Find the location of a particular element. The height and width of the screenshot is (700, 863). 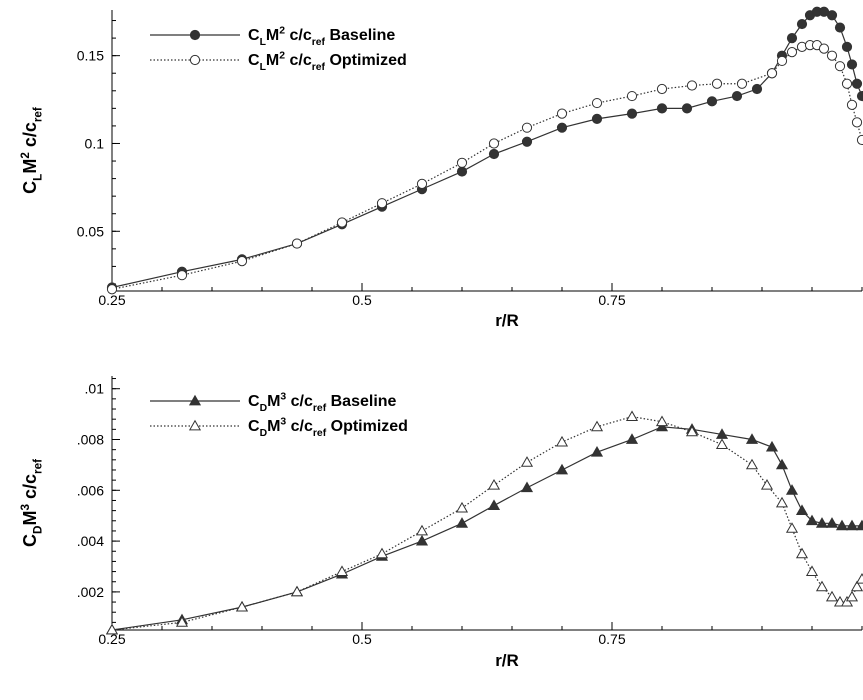

y-axis-title-group: CLM2 c/cref is located at coordinates (32, 150).